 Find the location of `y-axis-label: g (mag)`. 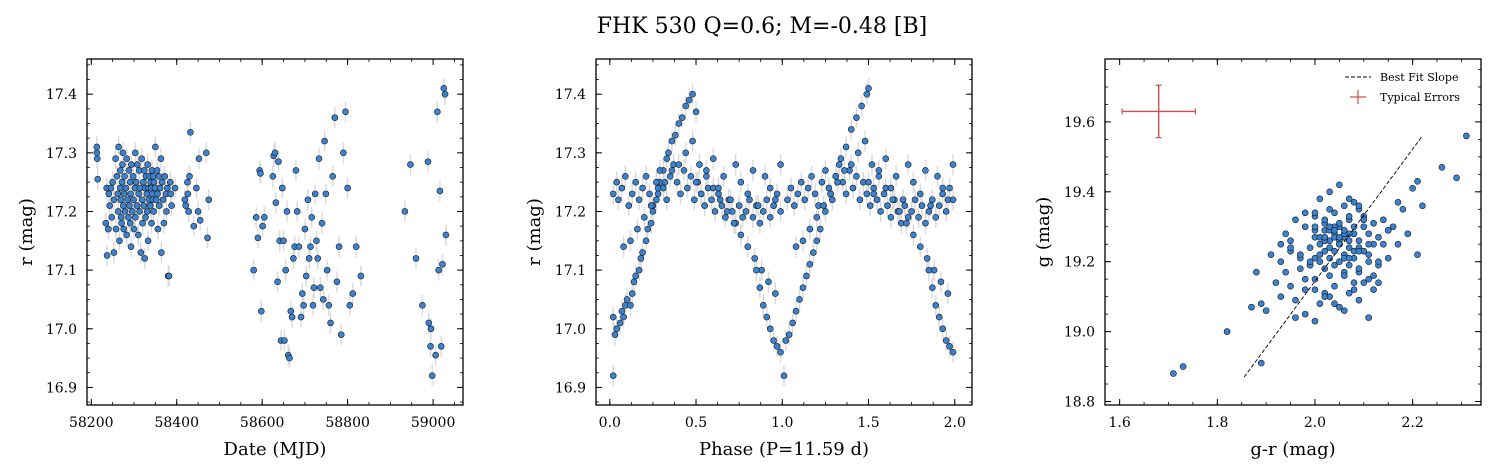

y-axis-label: g (mag) is located at coordinates (1043, 232).